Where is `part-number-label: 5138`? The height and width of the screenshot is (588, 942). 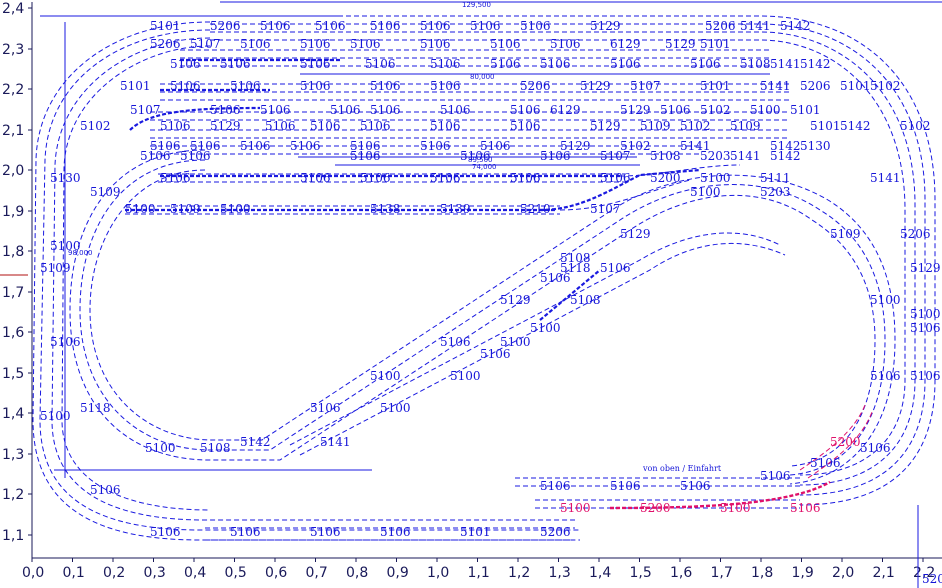
part-number-label: 5138 is located at coordinates (385, 209).